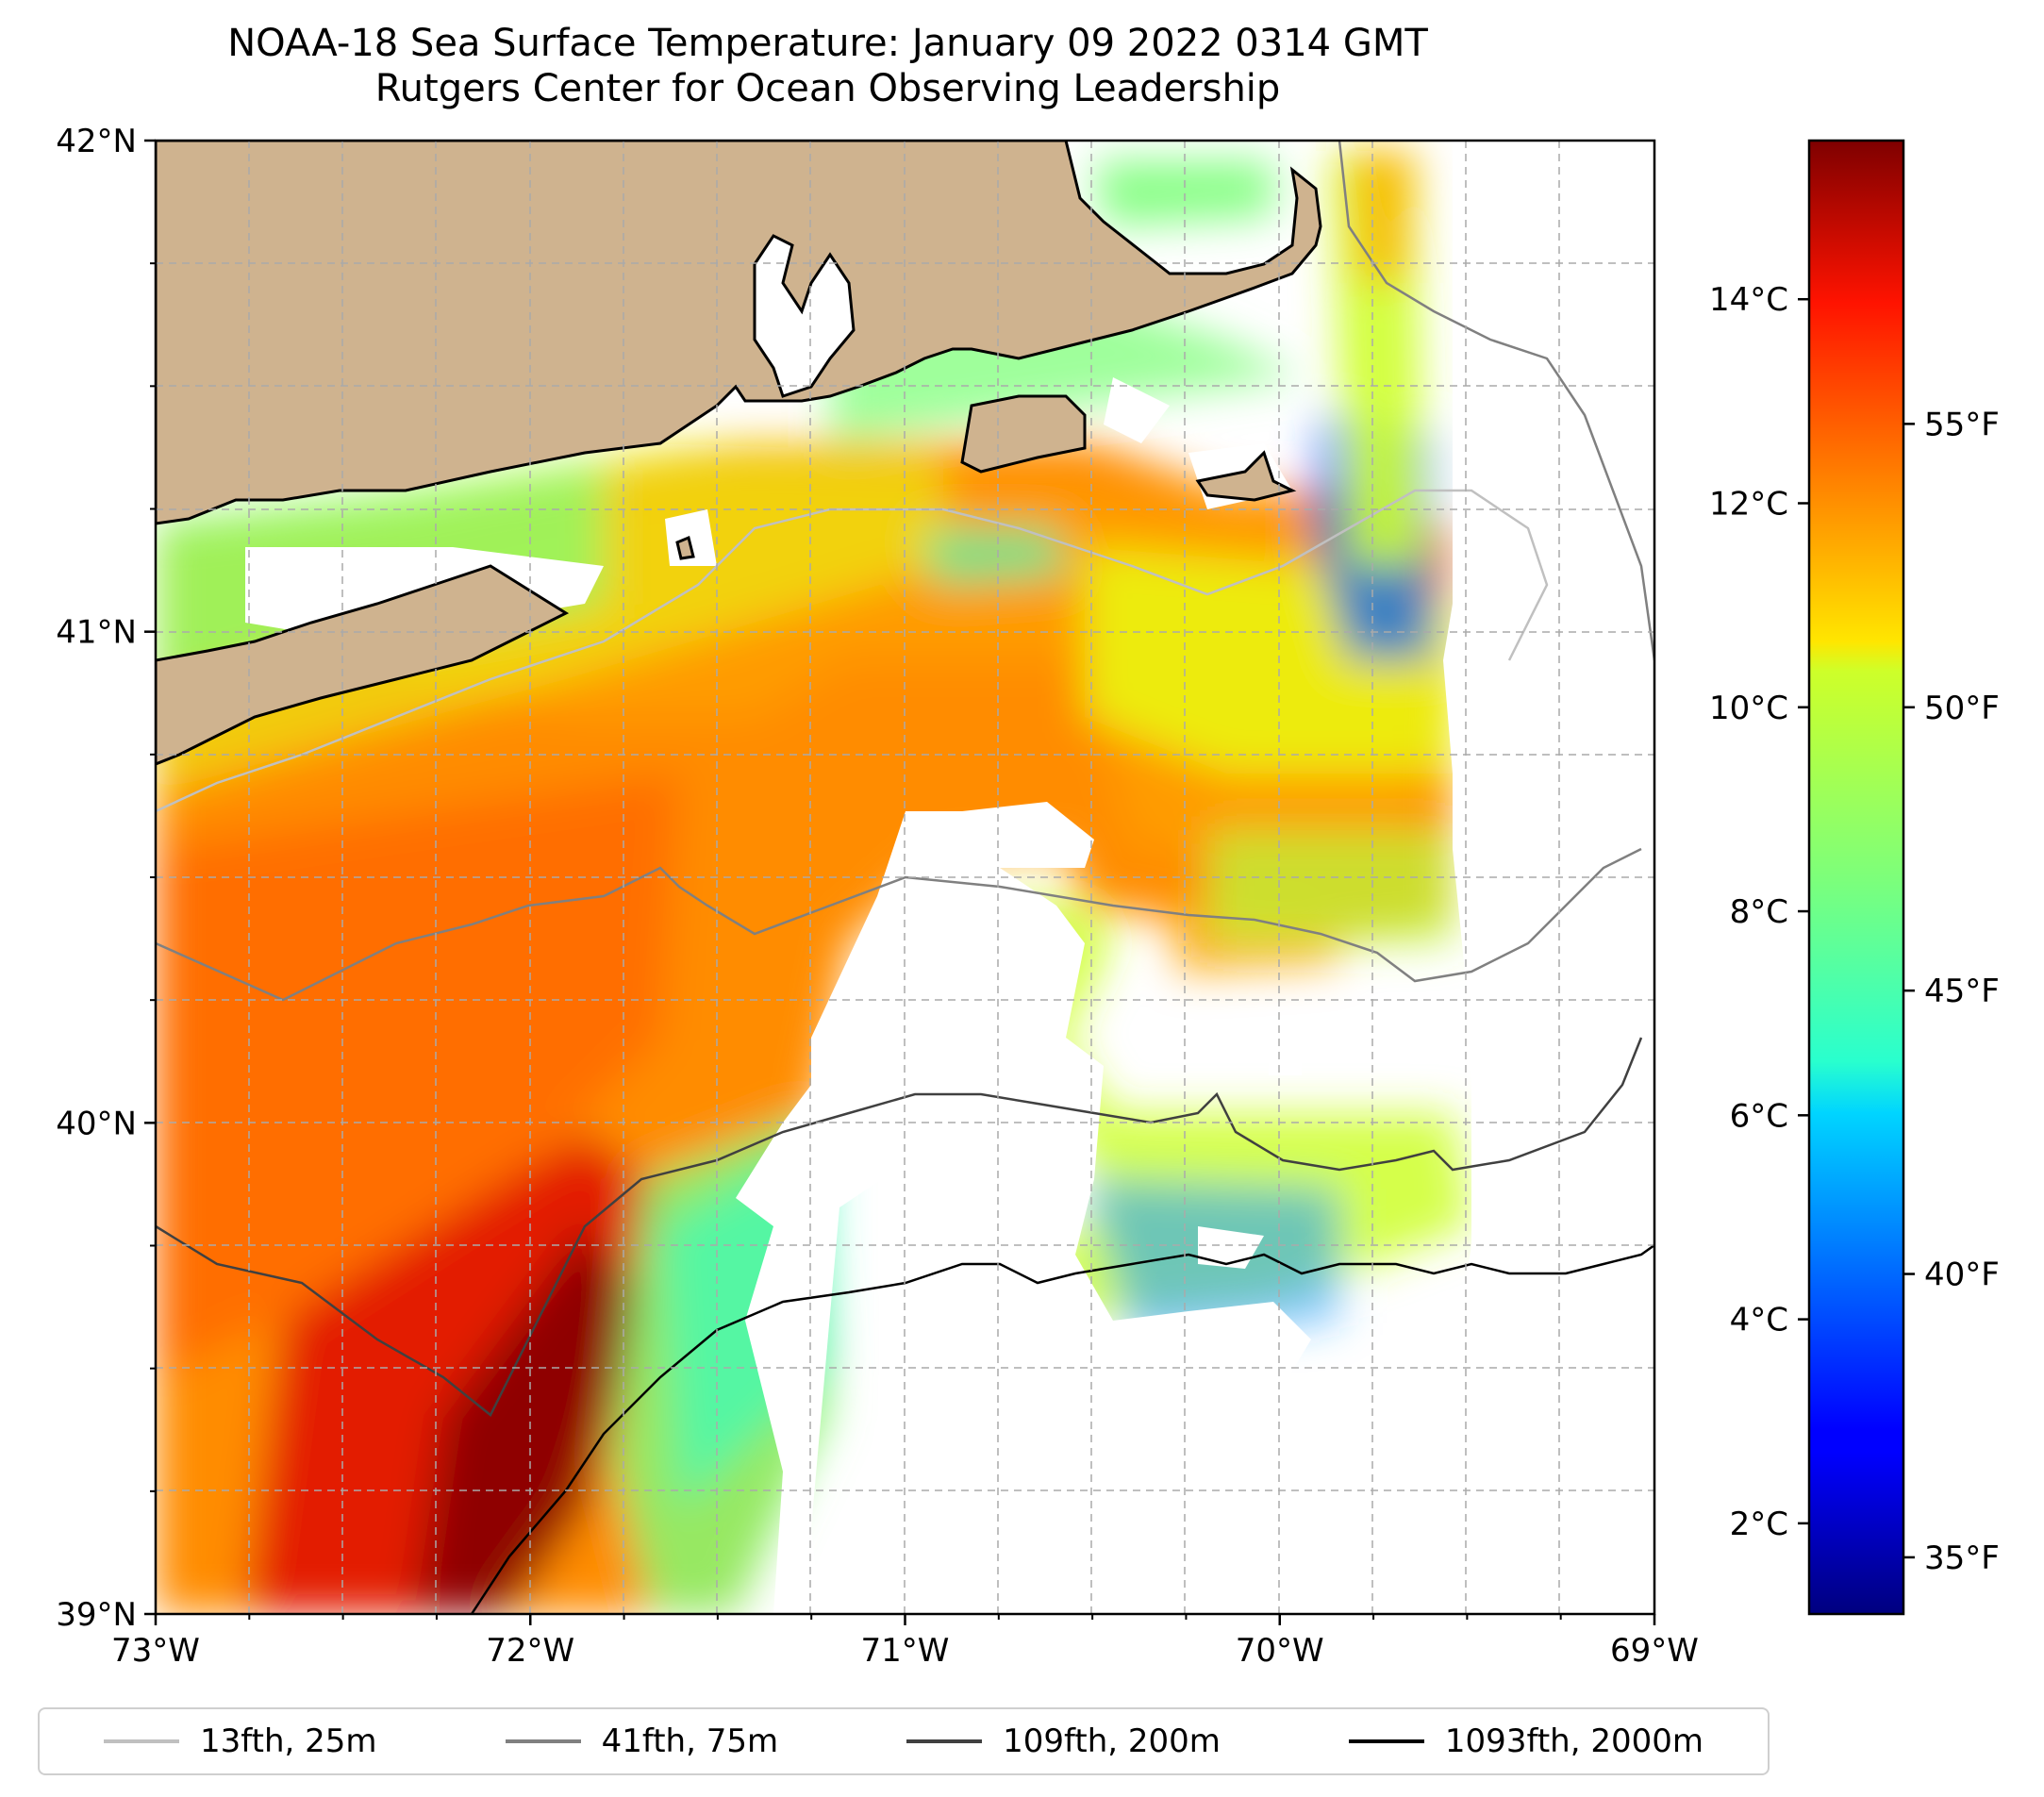  What do you see at coordinates (1856, 877) in the screenshot?
I see `colorbar` at bounding box center [1856, 877].